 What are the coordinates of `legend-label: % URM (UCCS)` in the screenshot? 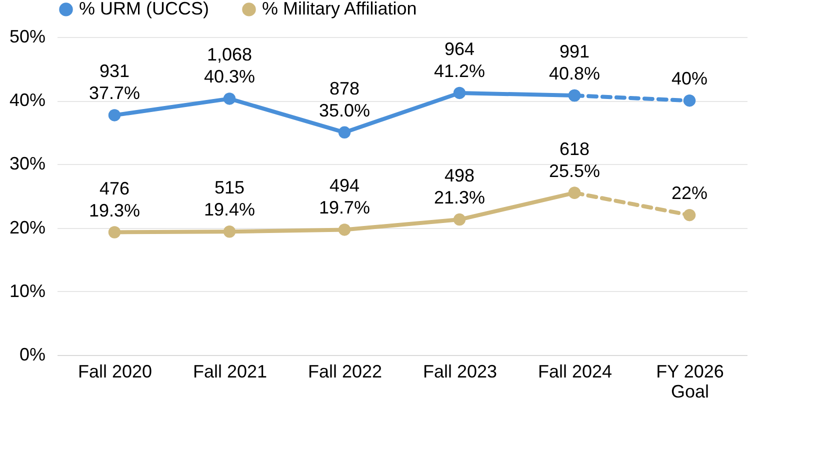 It's located at (144, 9).